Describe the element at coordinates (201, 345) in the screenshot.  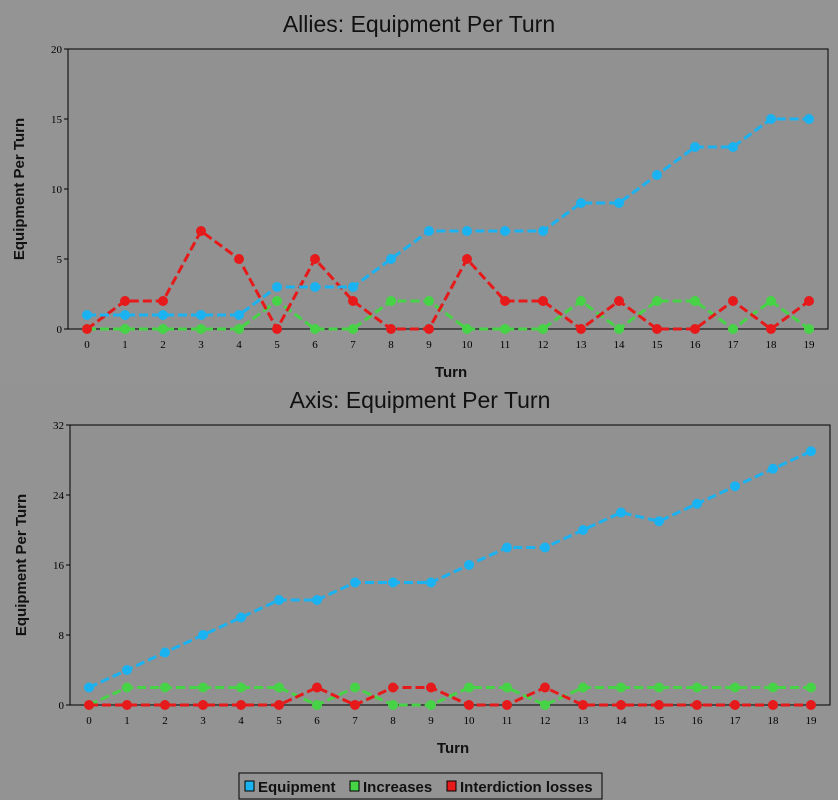
I see `x-tick-label: 3` at that location.